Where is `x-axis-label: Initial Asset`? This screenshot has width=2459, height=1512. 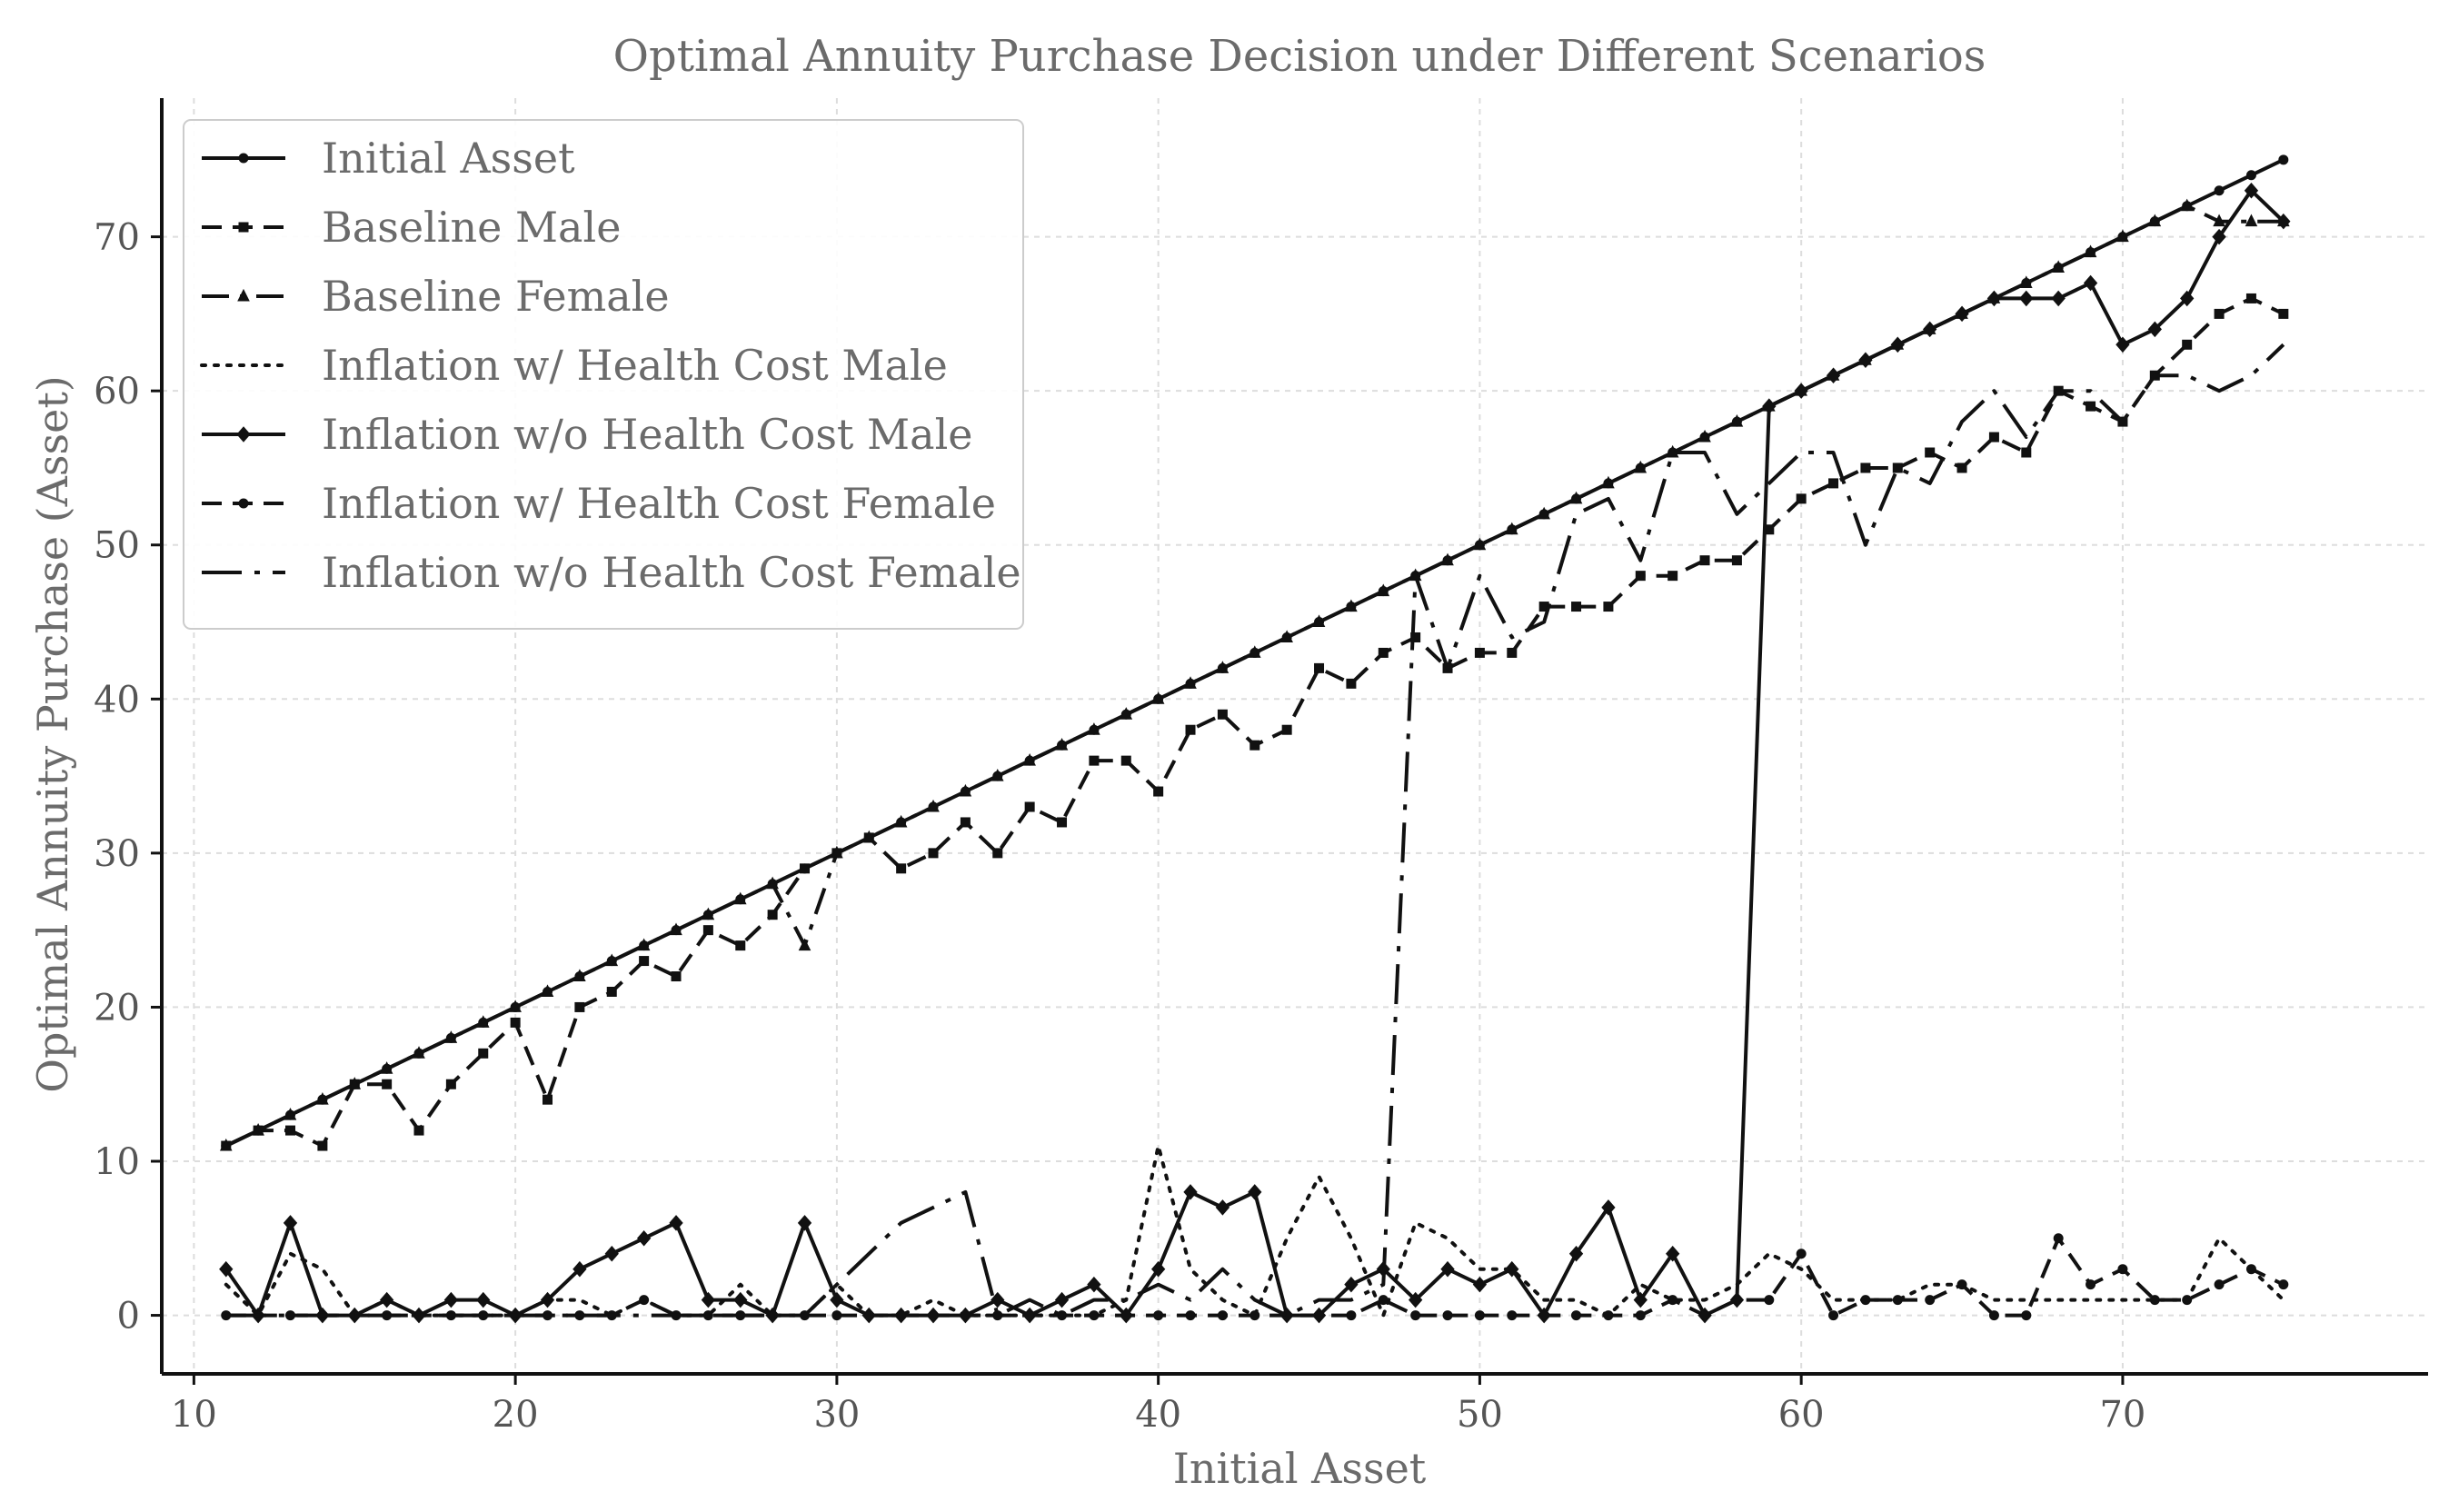
x-axis-label: Initial Asset is located at coordinates (1300, 1468).